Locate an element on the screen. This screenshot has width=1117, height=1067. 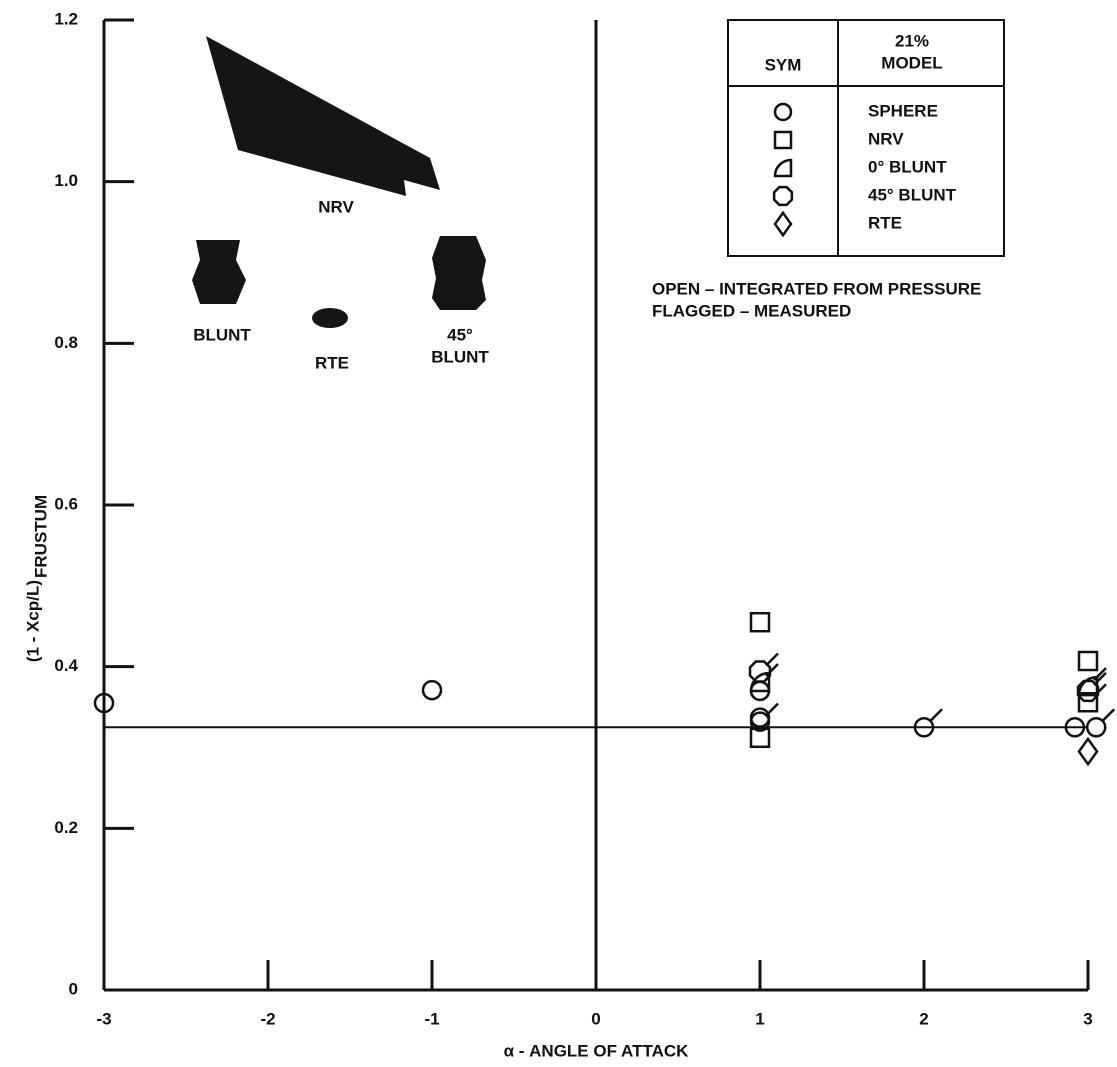
legend: SYM 21% MODEL is located at coordinates (866, 138).